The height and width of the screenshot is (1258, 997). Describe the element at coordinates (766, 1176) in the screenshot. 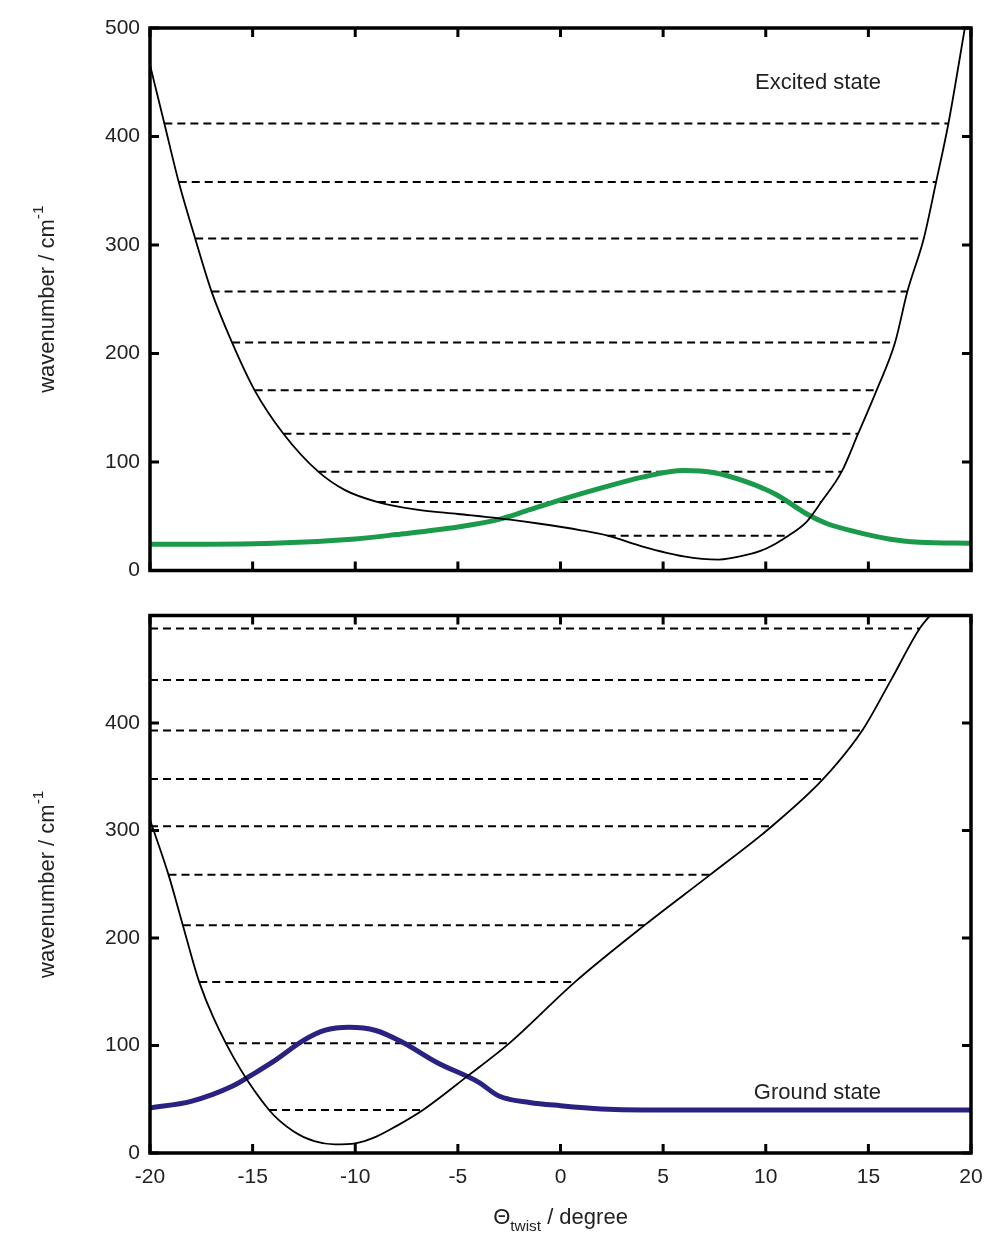

I see `x-tick-label: 10` at that location.